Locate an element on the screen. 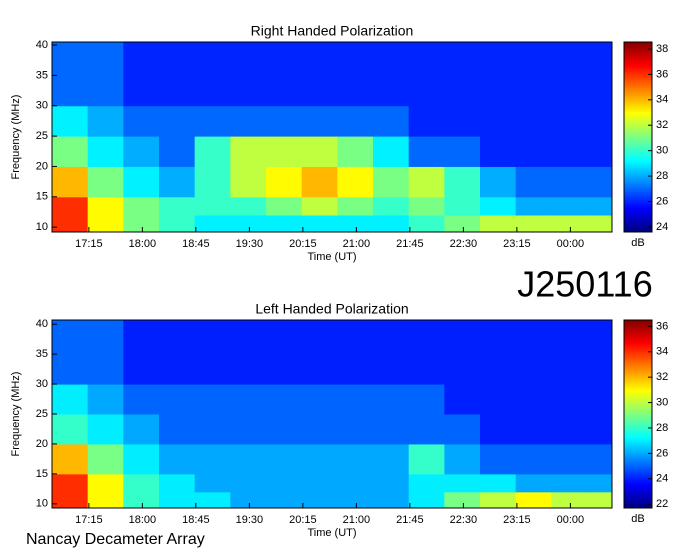 This screenshot has height=552, width=680. y-tick-label: 20 is located at coordinates (42, 444).